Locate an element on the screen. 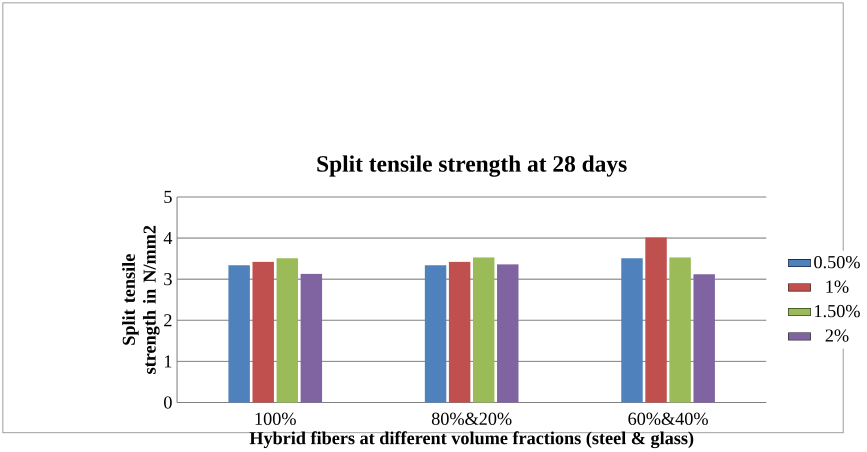 The image size is (867, 452). legend-label: 1.50% is located at coordinates (837, 311).